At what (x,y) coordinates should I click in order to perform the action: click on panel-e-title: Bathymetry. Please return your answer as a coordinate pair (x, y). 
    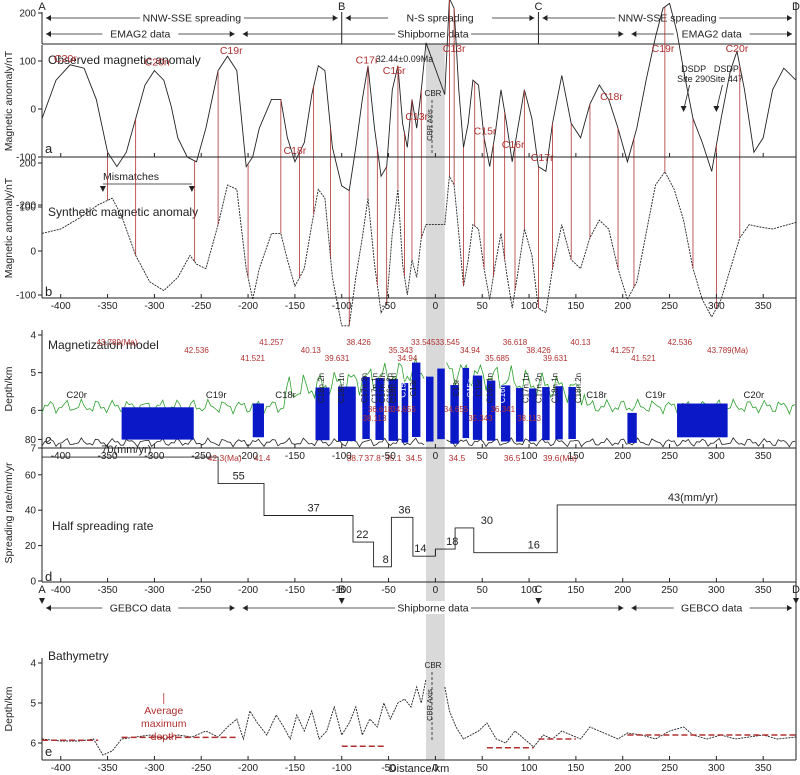
    Looking at the image, I should click on (78, 656).